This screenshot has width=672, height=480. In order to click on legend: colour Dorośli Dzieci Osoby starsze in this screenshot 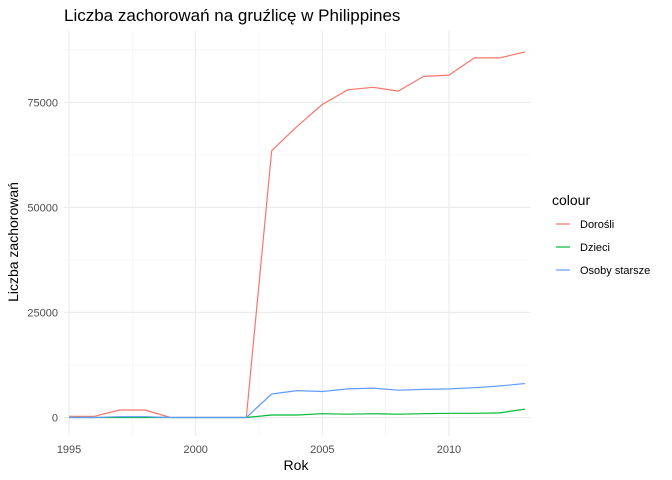, I will do `click(601, 234)`.